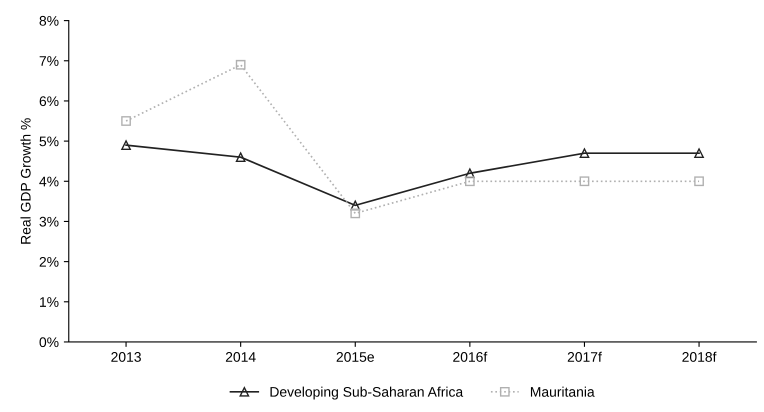 Image resolution: width=764 pixels, height=412 pixels. I want to click on legend-label: Mauritania, so click(562, 391).